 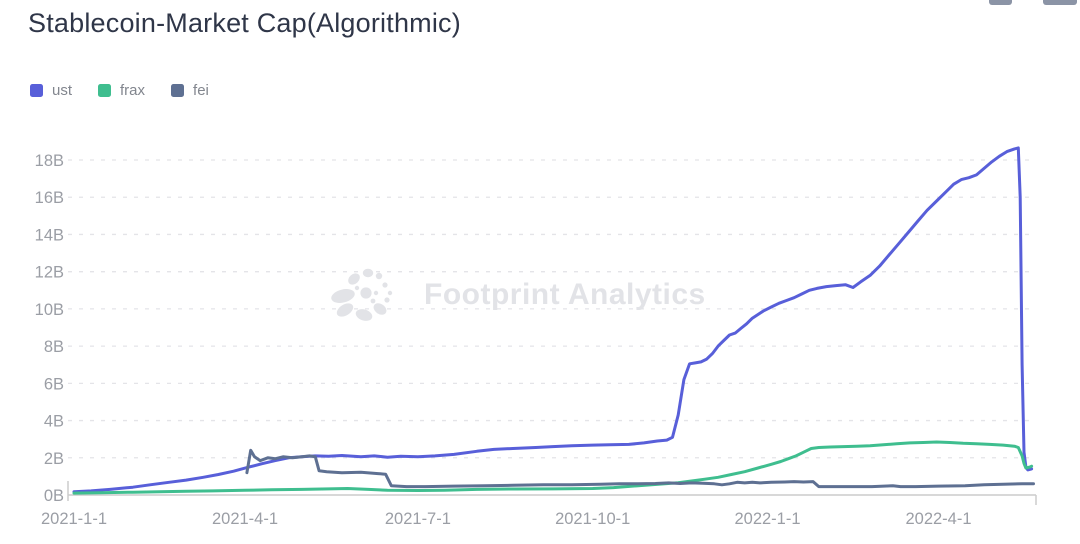 What do you see at coordinates (62, 90) in the screenshot?
I see `legend-label-ust: ust` at bounding box center [62, 90].